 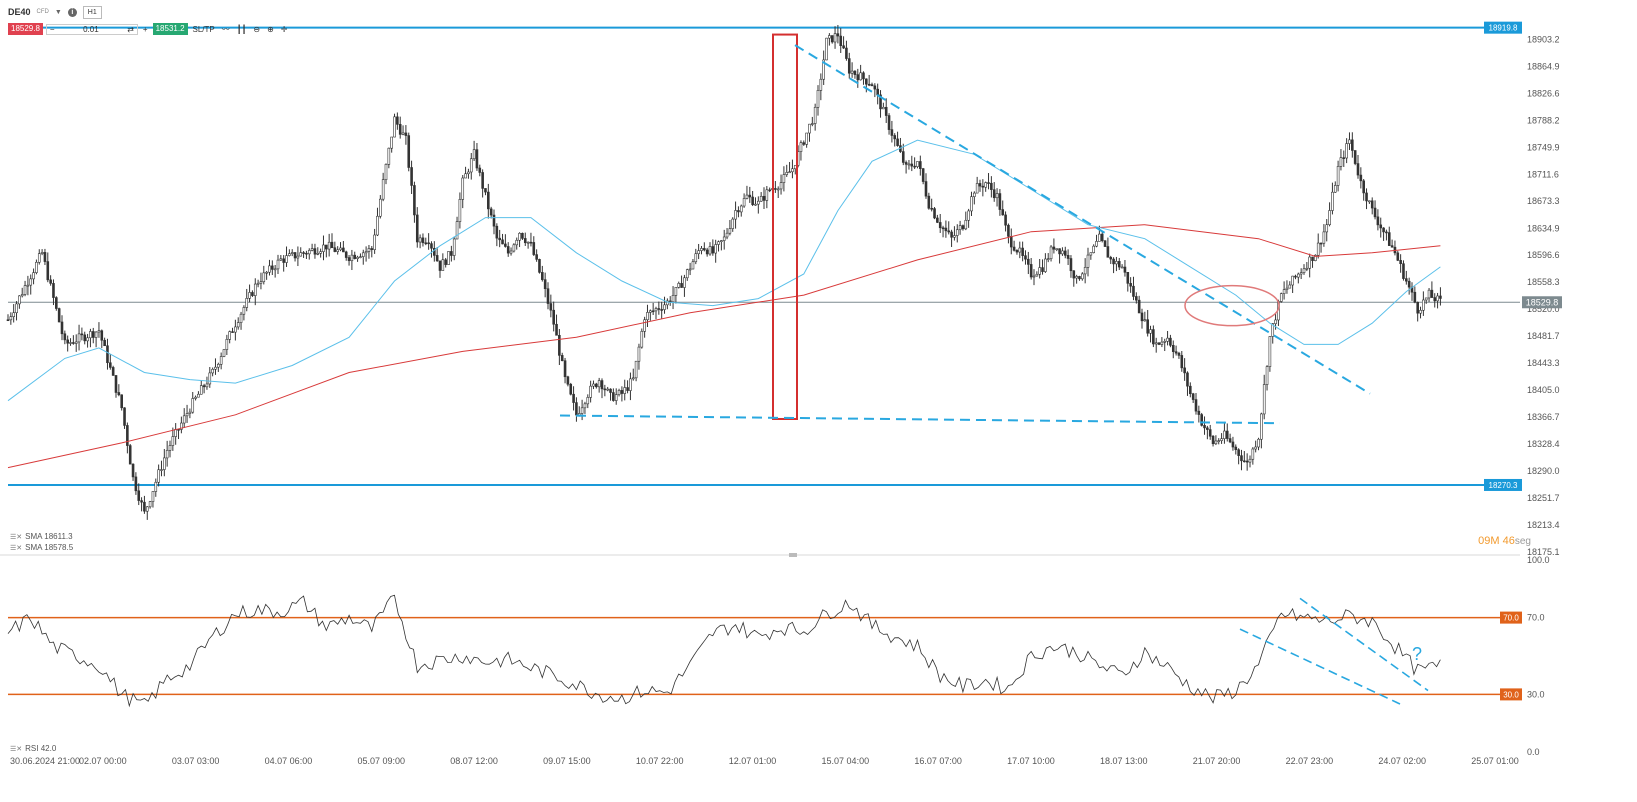 I want to click on breakout-ellipse, so click(x=1232, y=305).